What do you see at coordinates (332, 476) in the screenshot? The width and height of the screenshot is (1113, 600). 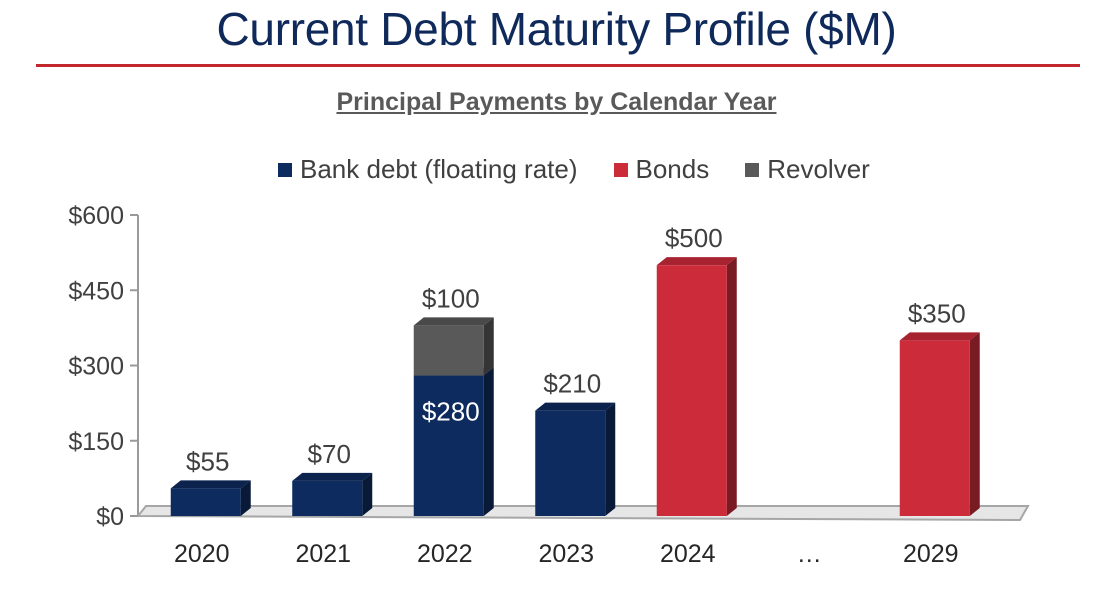 I see `bar-2021-bank-top` at bounding box center [332, 476].